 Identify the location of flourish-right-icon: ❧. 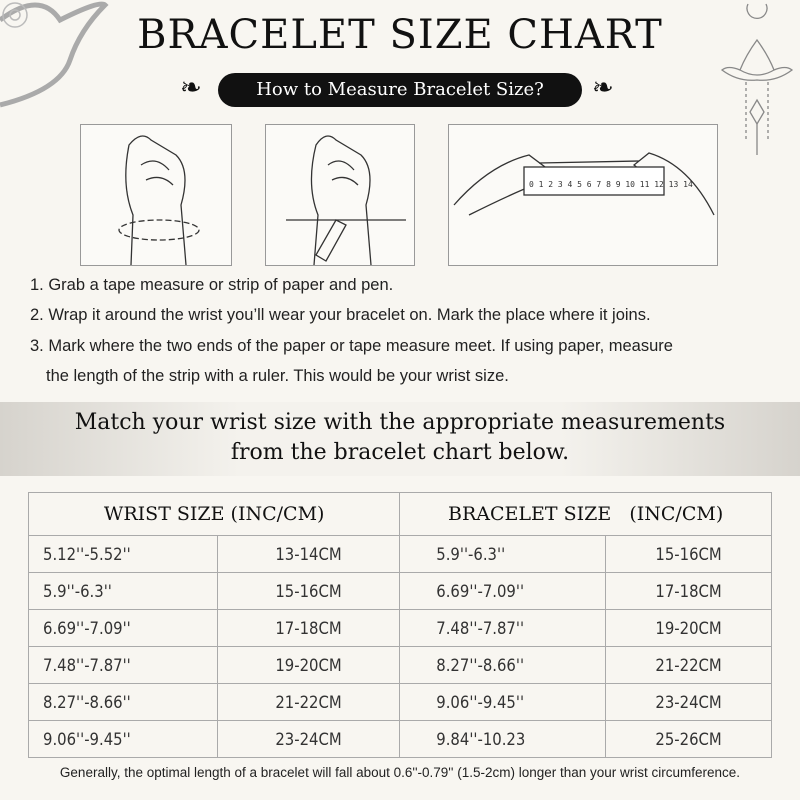
(603, 87).